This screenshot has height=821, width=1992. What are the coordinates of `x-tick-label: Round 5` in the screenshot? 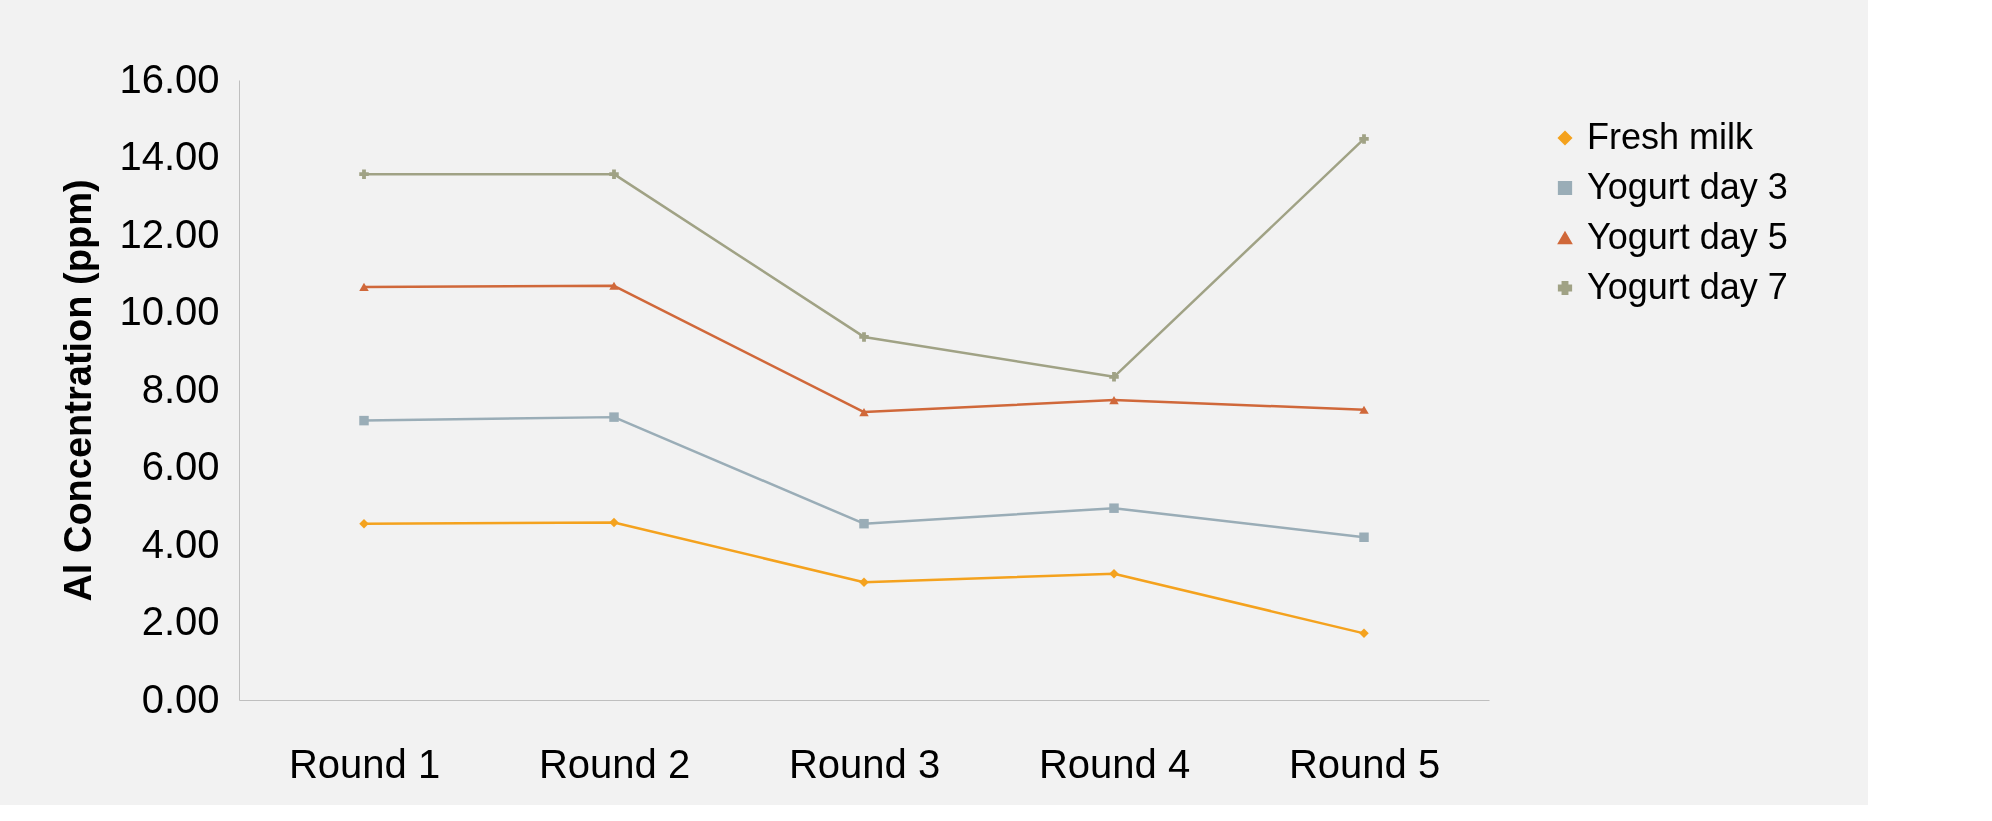 It's located at (1364, 763).